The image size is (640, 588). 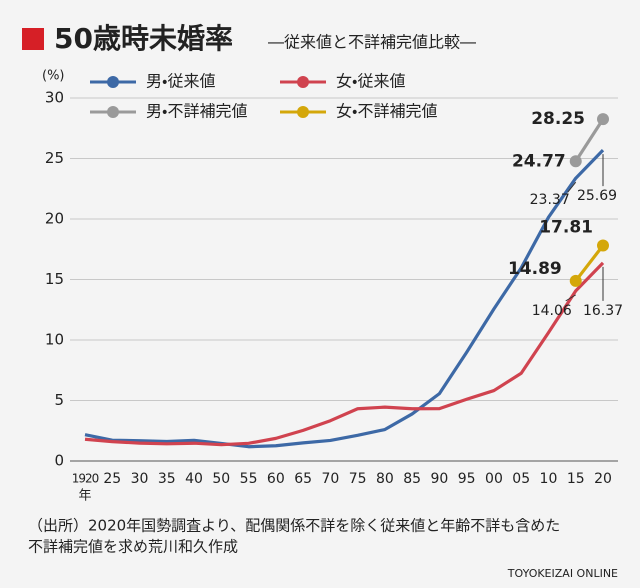 I want to click on x-tick-label: 80, so click(x=385, y=479).